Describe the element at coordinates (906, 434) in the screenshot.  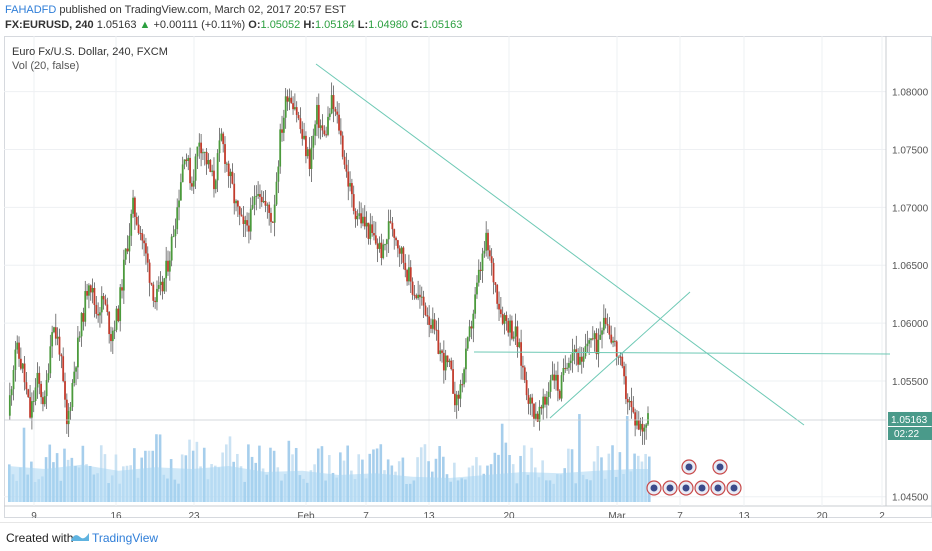
I see `countdown-label: 02:22` at that location.